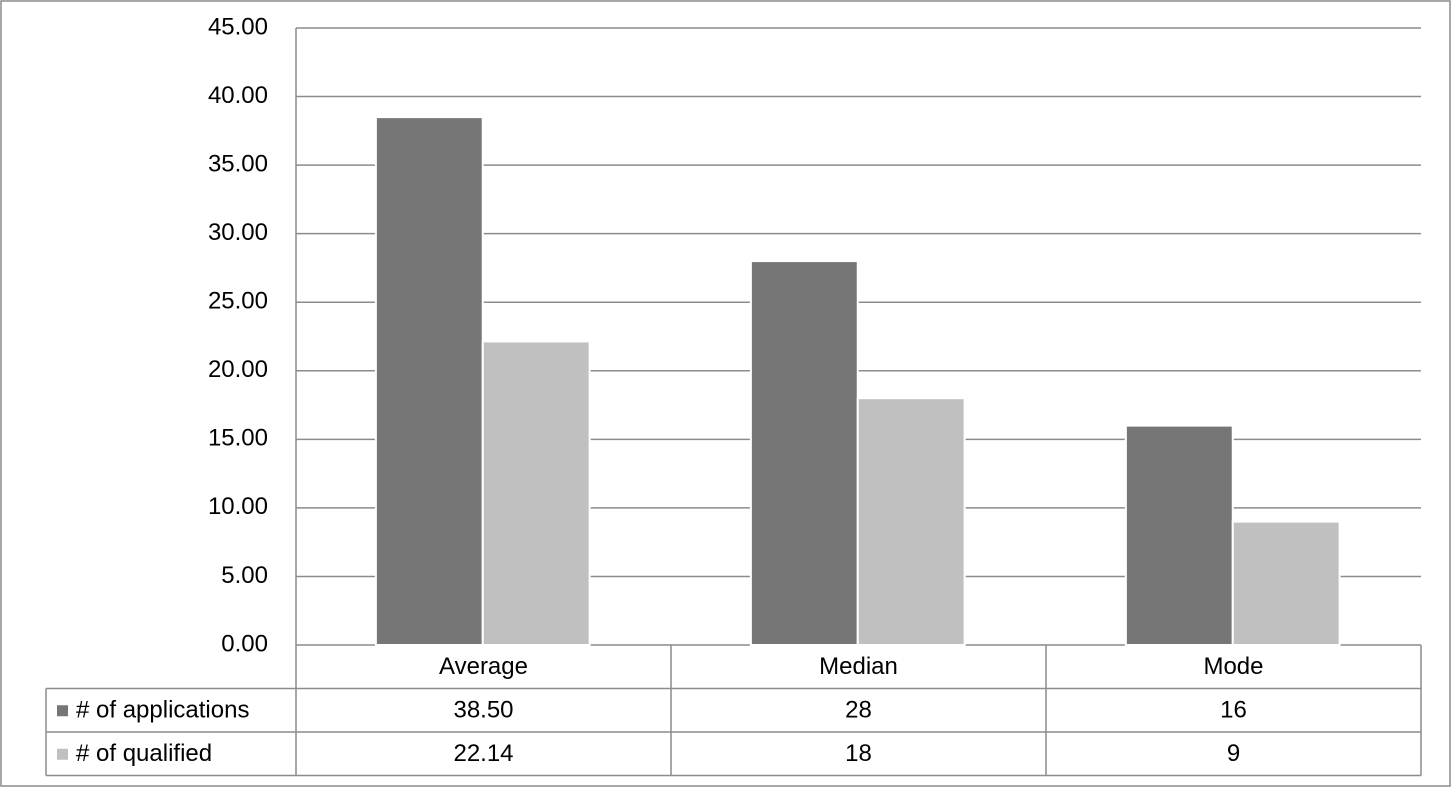 This screenshot has width=1452, height=789. I want to click on y-tick-label: 40.00, so click(238, 95).